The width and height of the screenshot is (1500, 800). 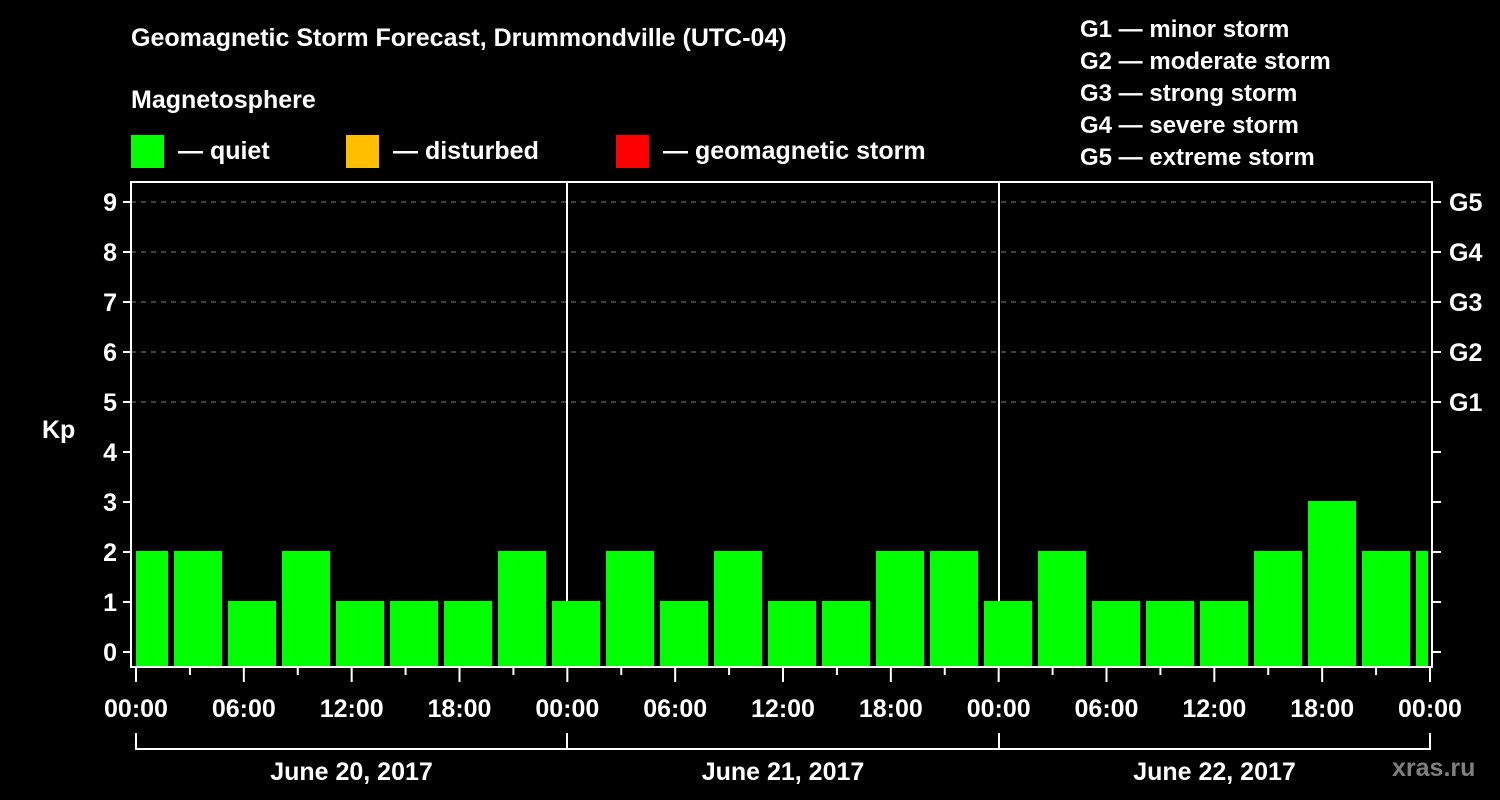 What do you see at coordinates (110, 353) in the screenshot?
I see `y-tick-label: 6` at bounding box center [110, 353].